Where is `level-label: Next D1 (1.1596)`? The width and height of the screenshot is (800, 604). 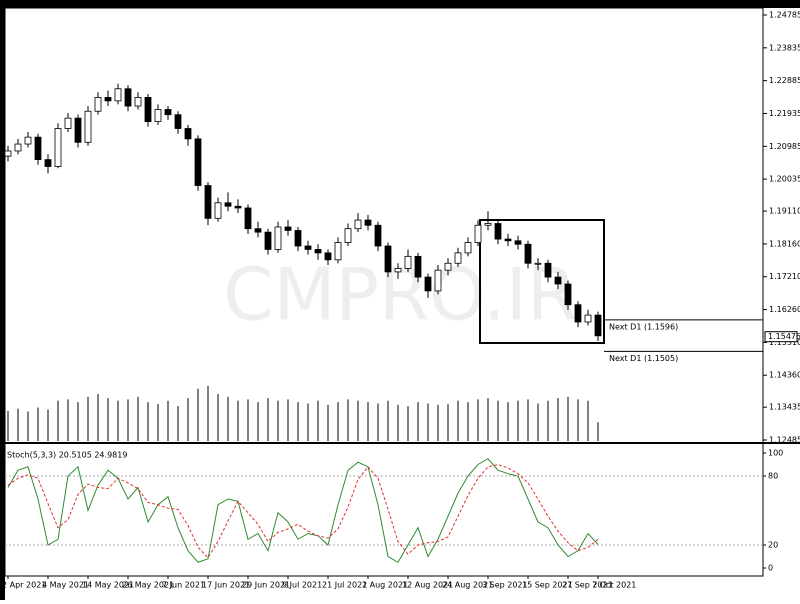
level-label: Next D1 (1.1596) is located at coordinates (643, 326).